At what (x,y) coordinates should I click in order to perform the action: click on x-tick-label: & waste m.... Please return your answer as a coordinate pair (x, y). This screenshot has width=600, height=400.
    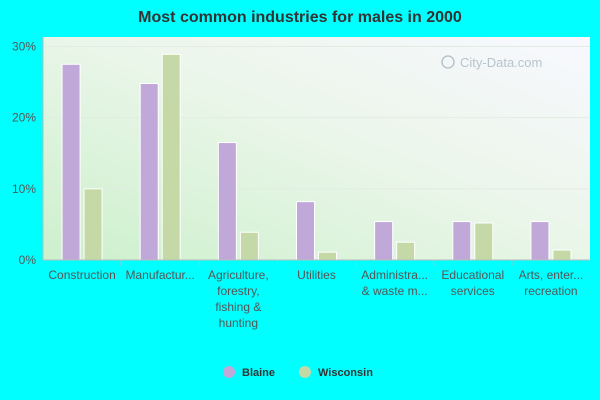
    Looking at the image, I should click on (395, 291).